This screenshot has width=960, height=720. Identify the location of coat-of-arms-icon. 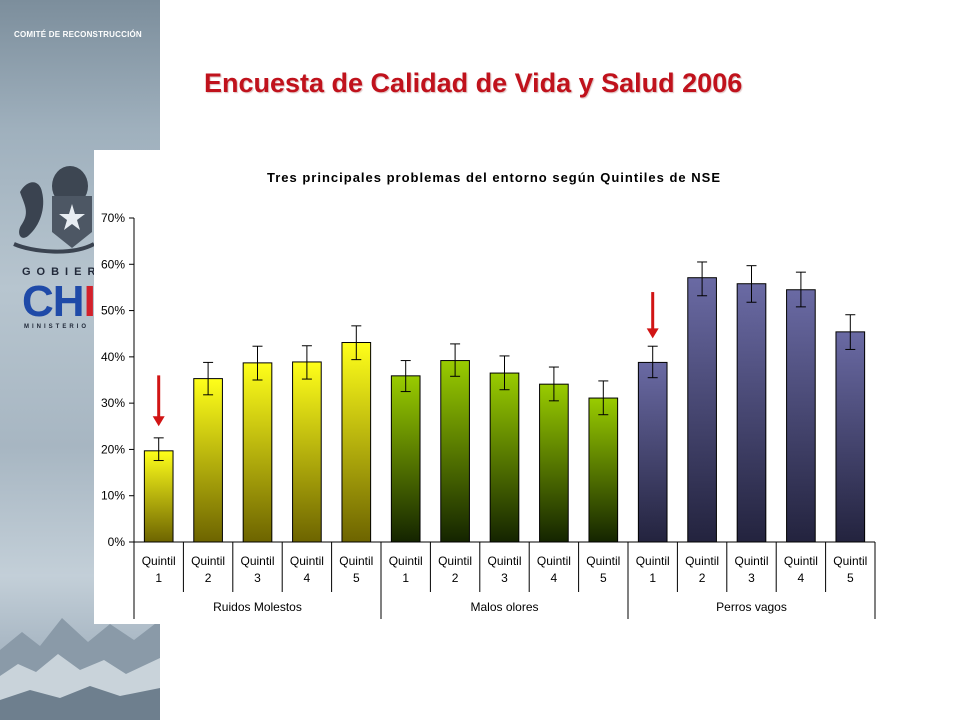
(54, 210).